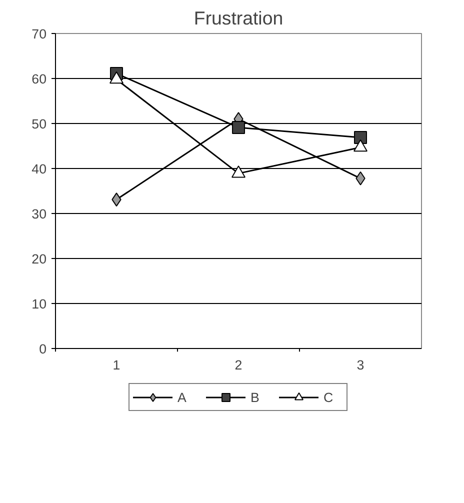 The width and height of the screenshot is (464, 503). Describe the element at coordinates (39, 169) in the screenshot. I see `y-tick-label: 40` at that location.